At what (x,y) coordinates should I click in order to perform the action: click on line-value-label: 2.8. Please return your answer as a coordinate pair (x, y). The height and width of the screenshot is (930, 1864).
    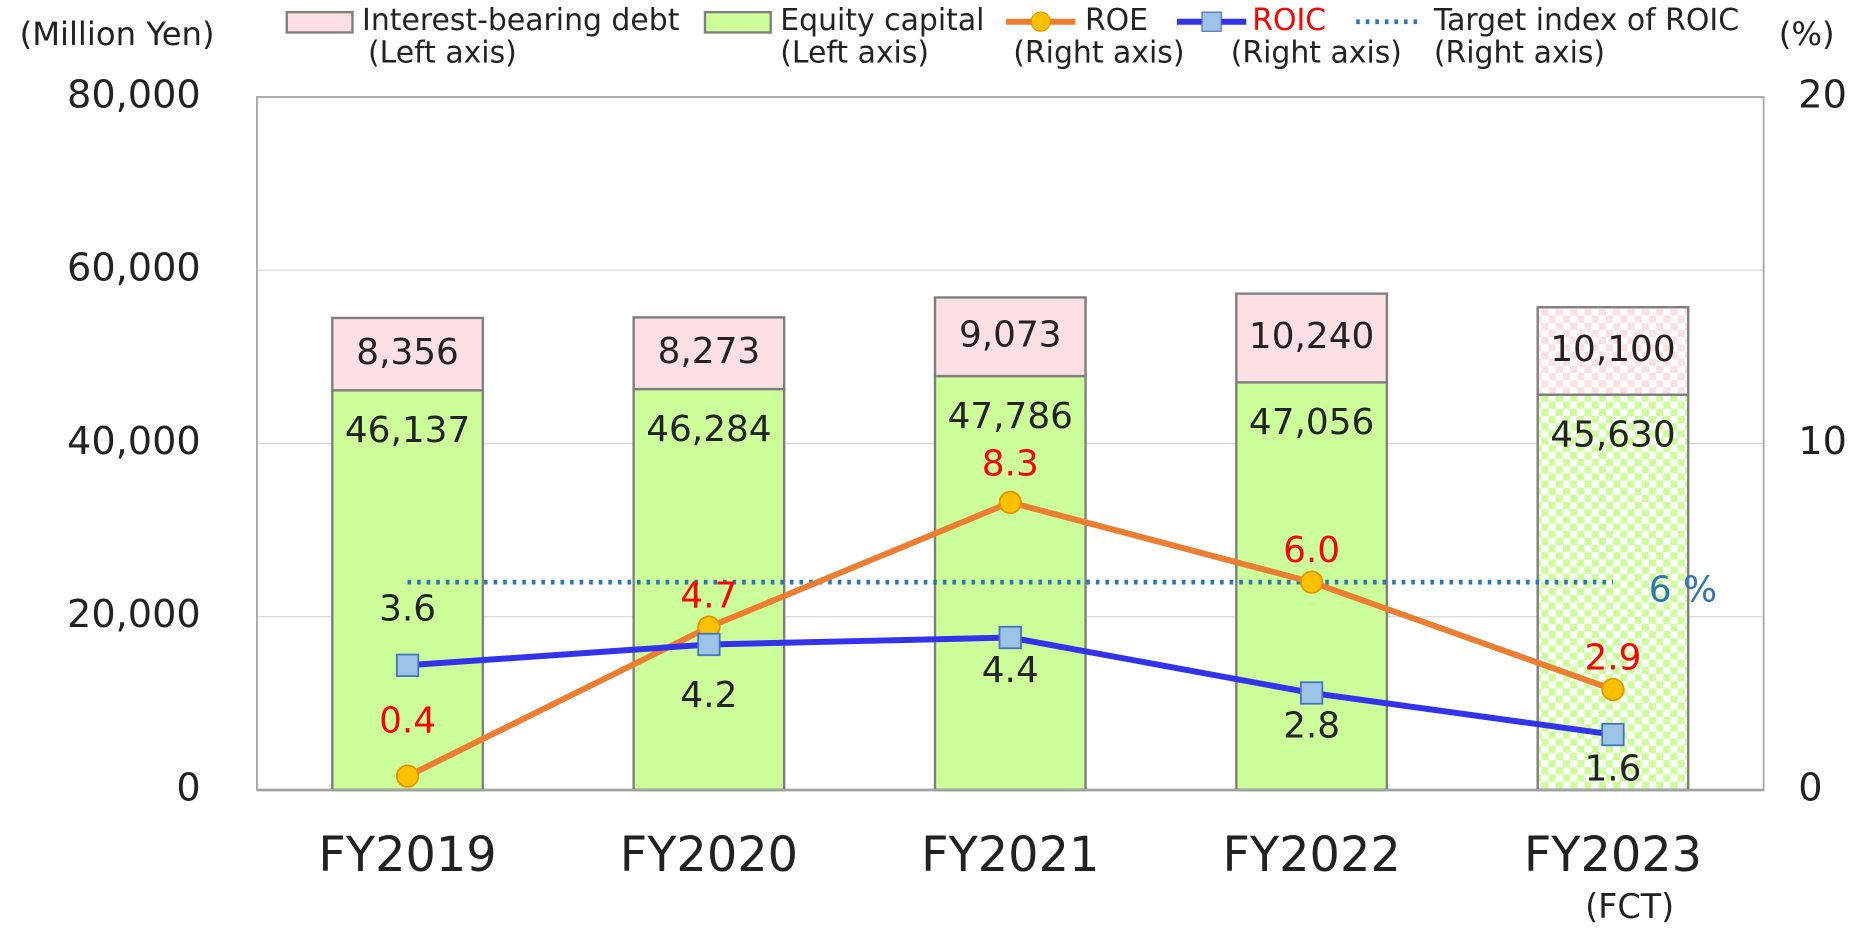
    Looking at the image, I should click on (1311, 726).